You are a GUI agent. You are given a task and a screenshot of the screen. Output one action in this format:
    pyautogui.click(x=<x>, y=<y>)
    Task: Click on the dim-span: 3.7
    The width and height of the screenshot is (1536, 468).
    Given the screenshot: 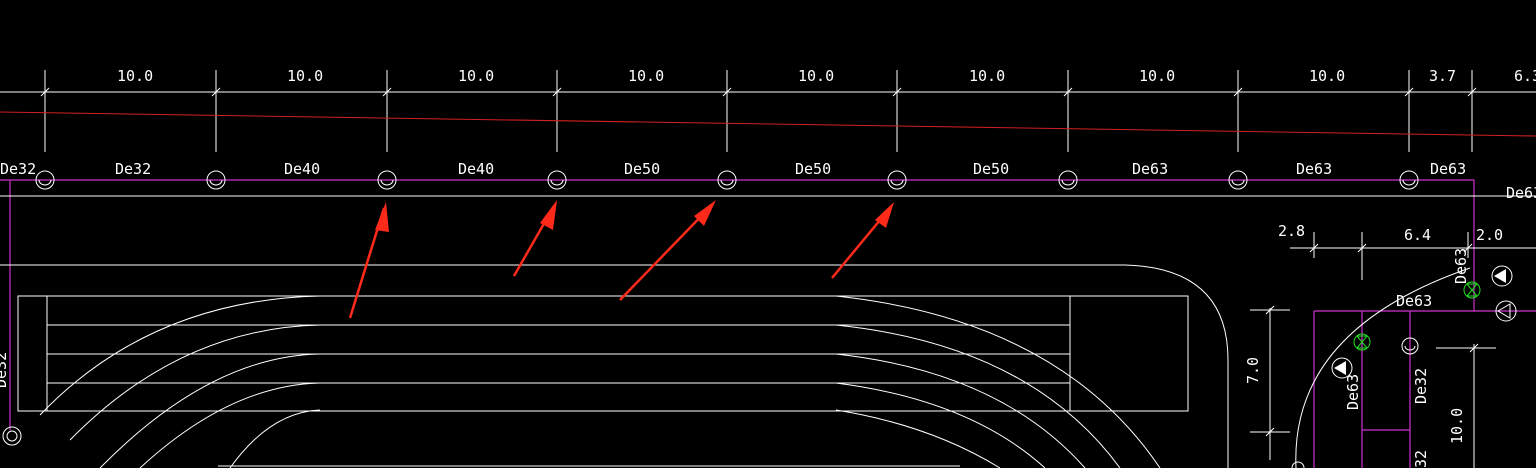 What is the action you would take?
    pyautogui.click(x=1442, y=76)
    